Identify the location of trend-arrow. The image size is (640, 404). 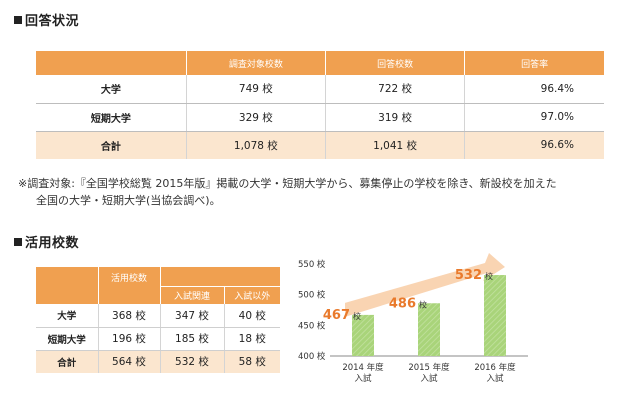
(425, 285).